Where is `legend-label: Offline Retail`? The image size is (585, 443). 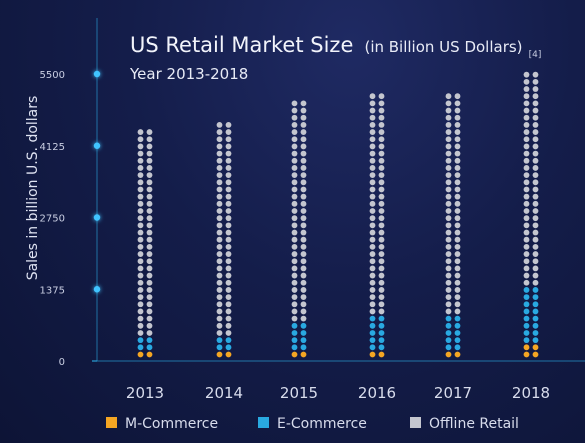 legend-label: Offline Retail is located at coordinates (474, 424).